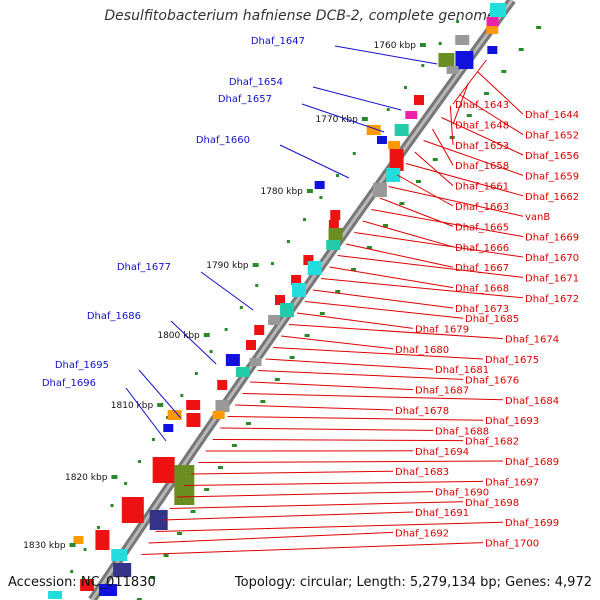 The image size is (600, 600). Describe the element at coordinates (82, 365) in the screenshot. I see `forward-gene-label: Dhaf_1695` at that location.